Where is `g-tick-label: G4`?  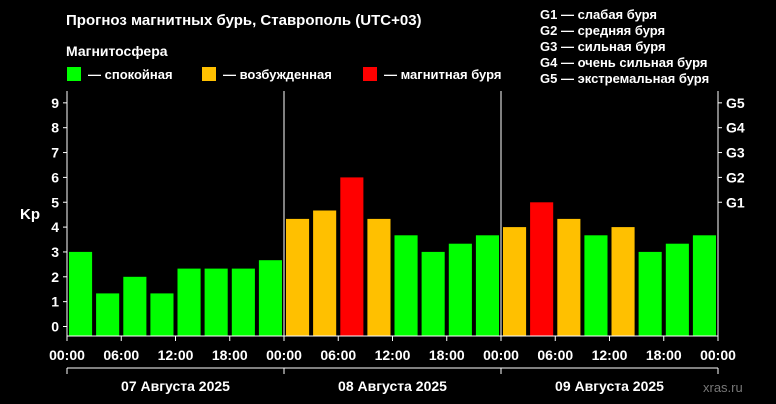
g-tick-label: G4 is located at coordinates (735, 128).